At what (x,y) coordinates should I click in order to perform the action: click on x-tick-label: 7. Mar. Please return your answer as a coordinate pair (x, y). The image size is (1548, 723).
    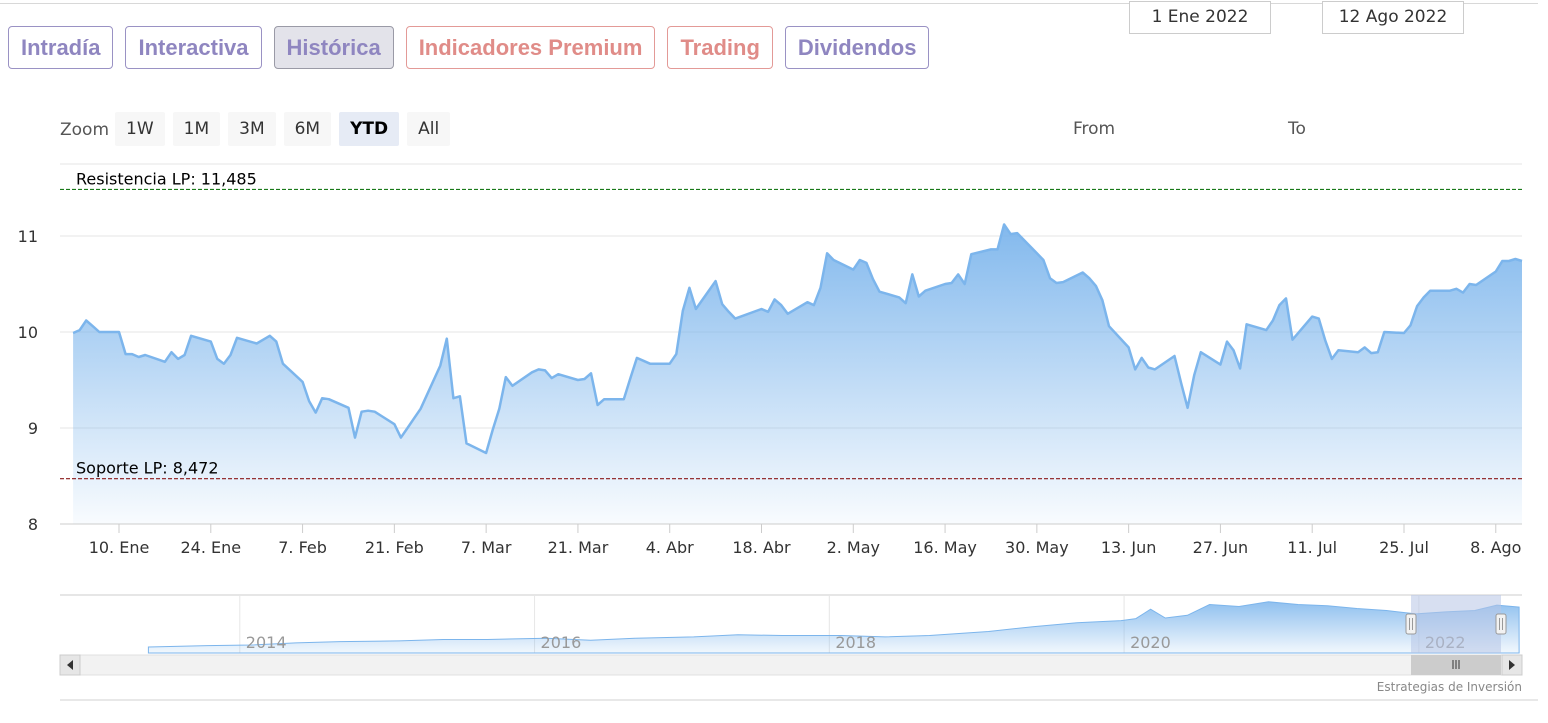
    Looking at the image, I should click on (486, 547).